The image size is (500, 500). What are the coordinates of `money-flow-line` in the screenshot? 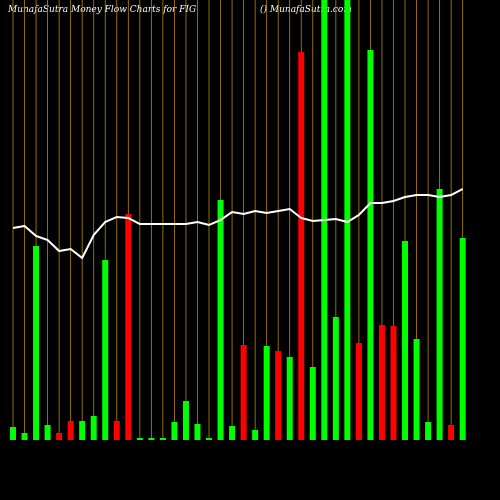 It's located at (238, 224).